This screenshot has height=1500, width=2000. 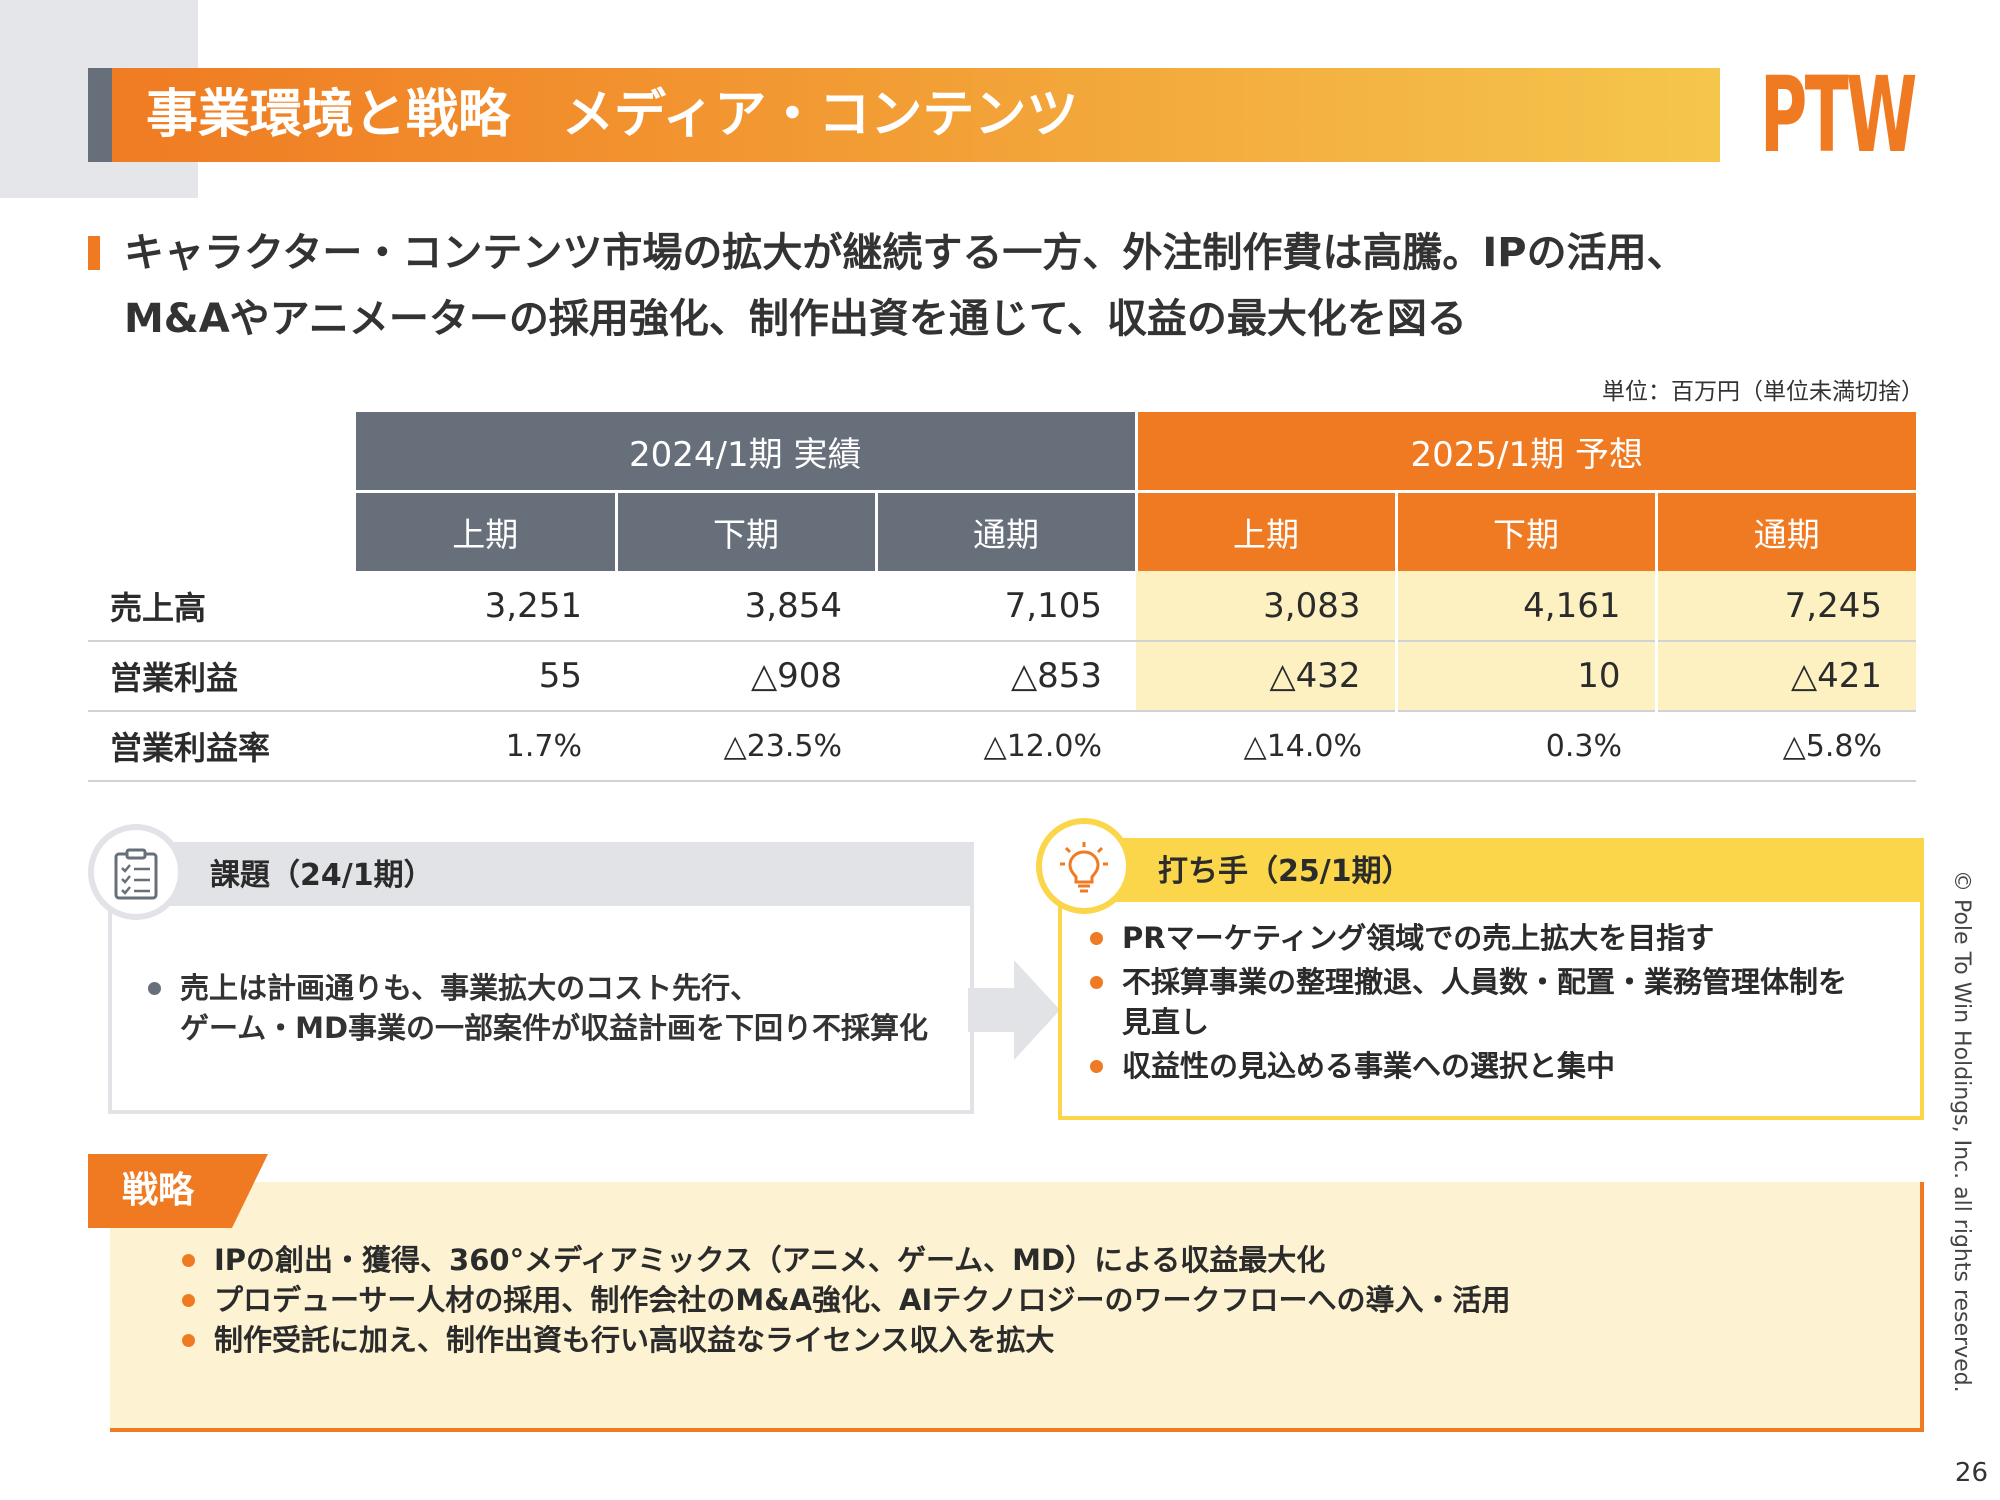 What do you see at coordinates (222, 676) in the screenshot?
I see `row-label-operating-profit: 営業利益` at bounding box center [222, 676].